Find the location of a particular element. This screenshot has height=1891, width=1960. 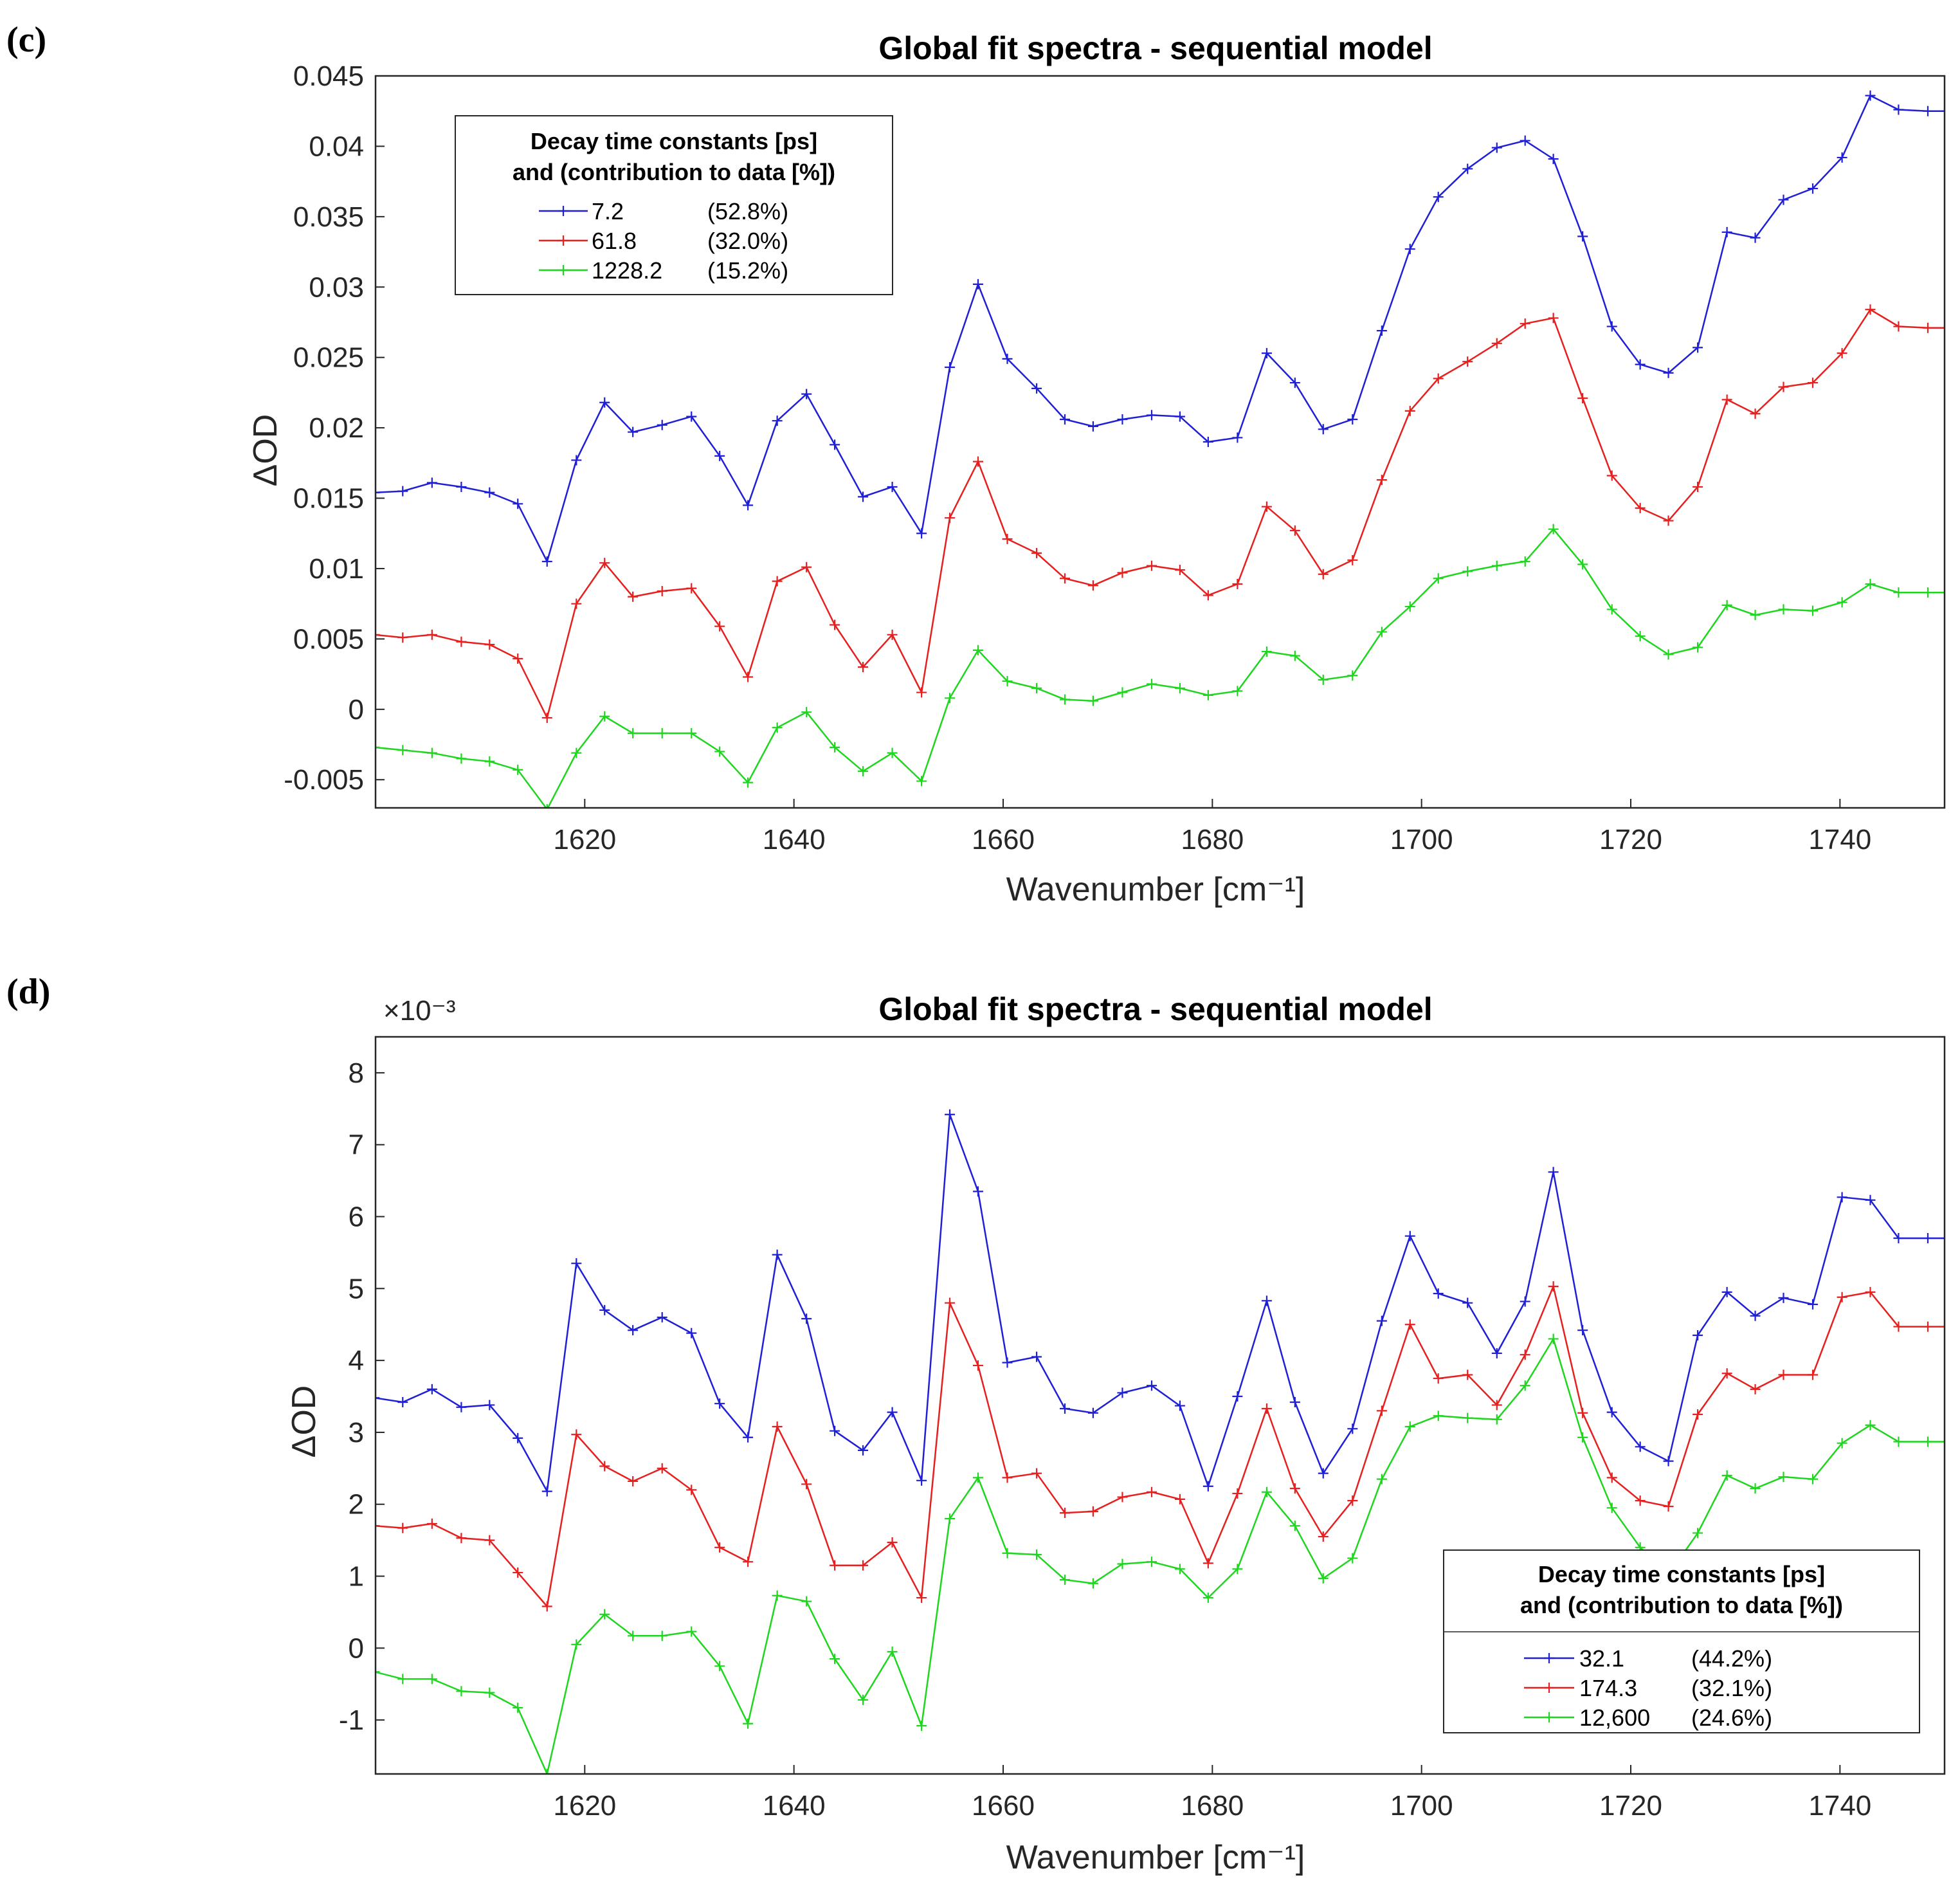

panel-c-ytick-label: 0.02 is located at coordinates (336, 428).